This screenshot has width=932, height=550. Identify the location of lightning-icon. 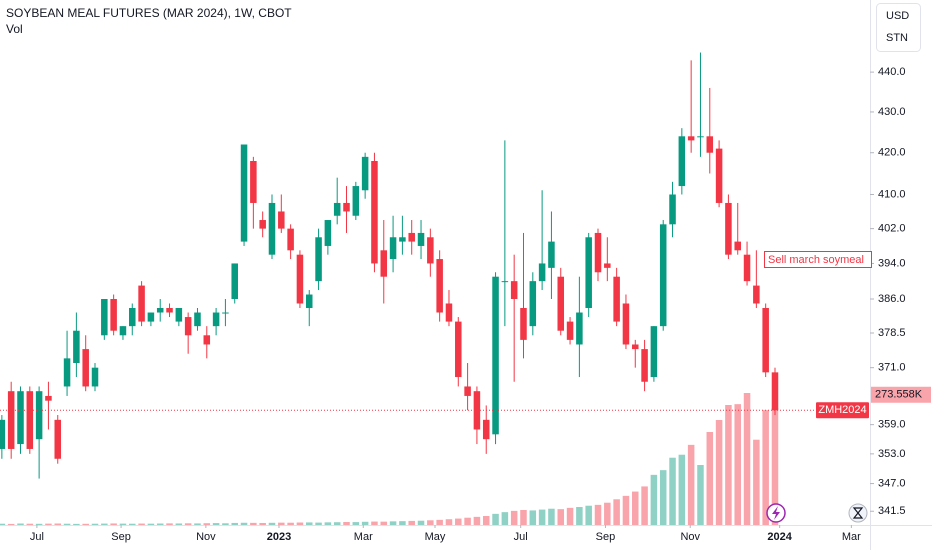
(776, 513).